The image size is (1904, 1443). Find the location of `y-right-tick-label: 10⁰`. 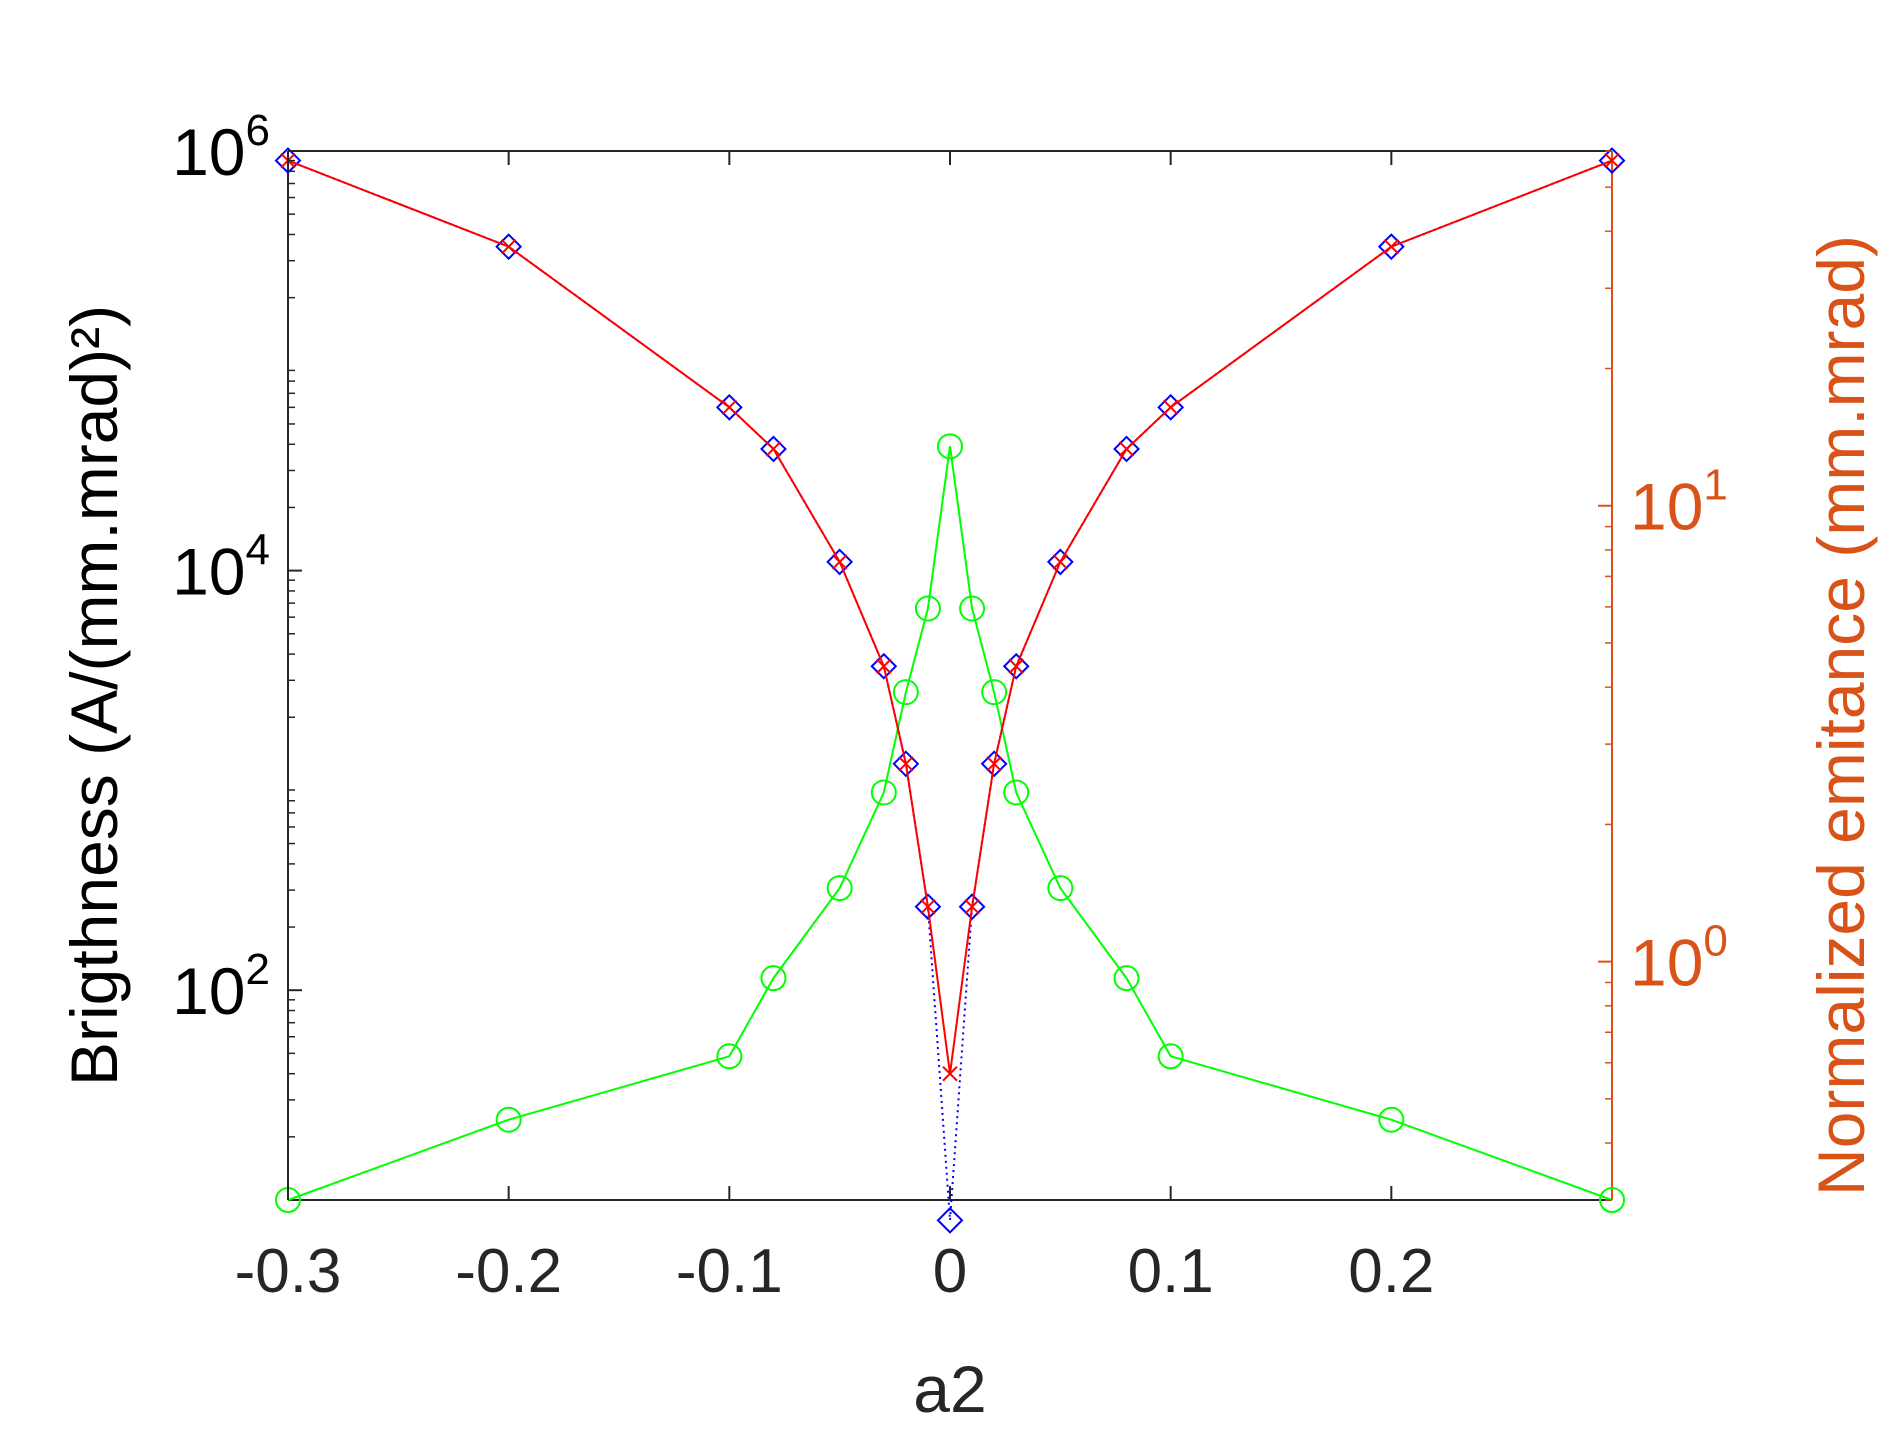

y-right-tick-label: 10⁰ is located at coordinates (1679, 958).